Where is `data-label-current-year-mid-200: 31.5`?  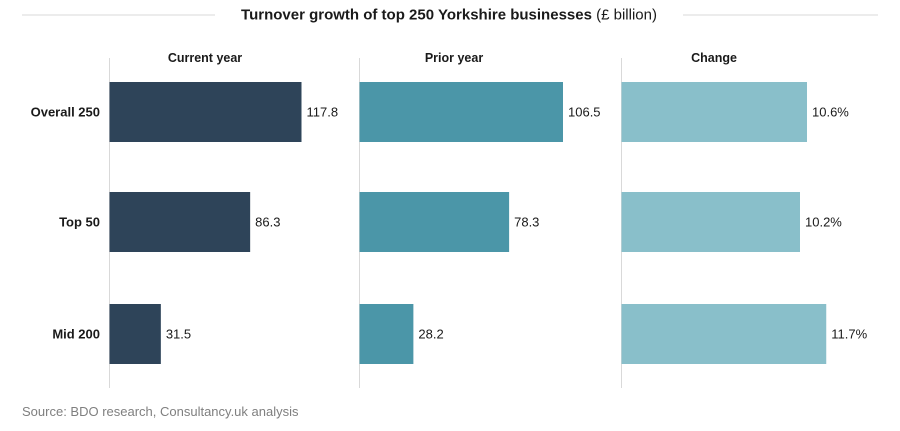
data-label-current-year-mid-200: 31.5 is located at coordinates (178, 334).